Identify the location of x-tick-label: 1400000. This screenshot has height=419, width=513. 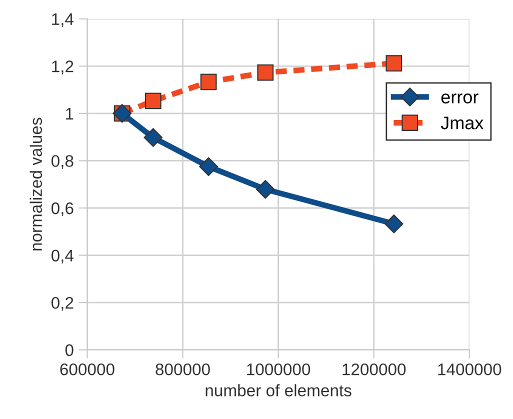
(470, 370).